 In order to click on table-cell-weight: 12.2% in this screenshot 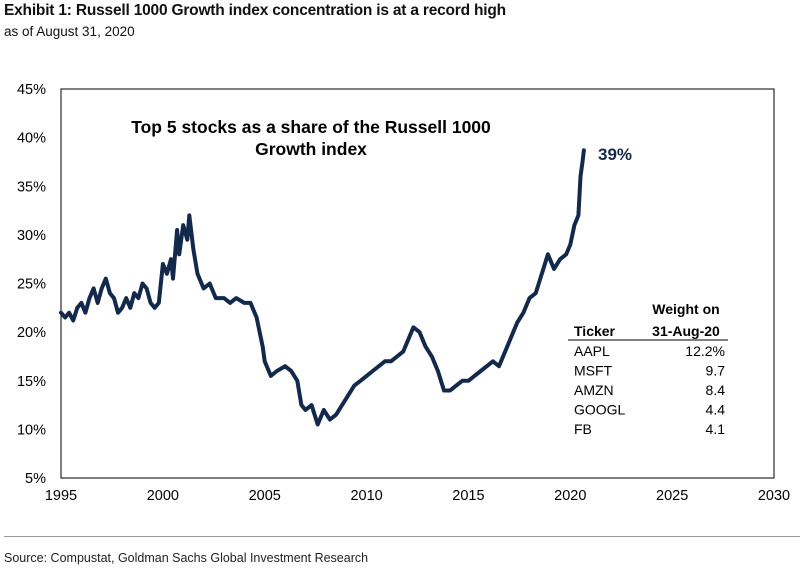, I will do `click(705, 351)`.